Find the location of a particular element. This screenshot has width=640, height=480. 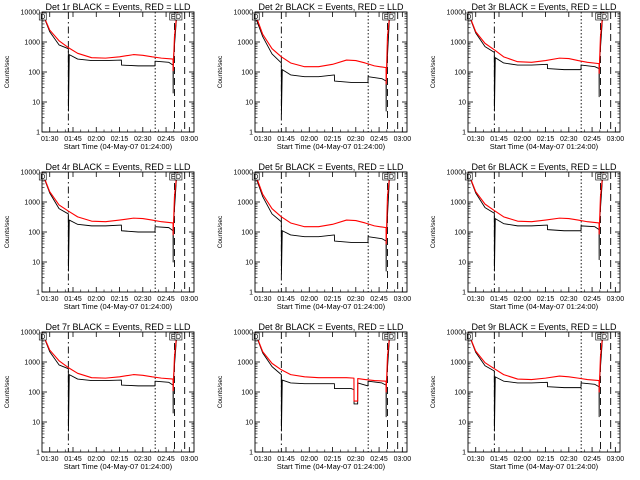

panel-title: Det 4r BLACK = Events, RED = LLD is located at coordinates (118, 167).